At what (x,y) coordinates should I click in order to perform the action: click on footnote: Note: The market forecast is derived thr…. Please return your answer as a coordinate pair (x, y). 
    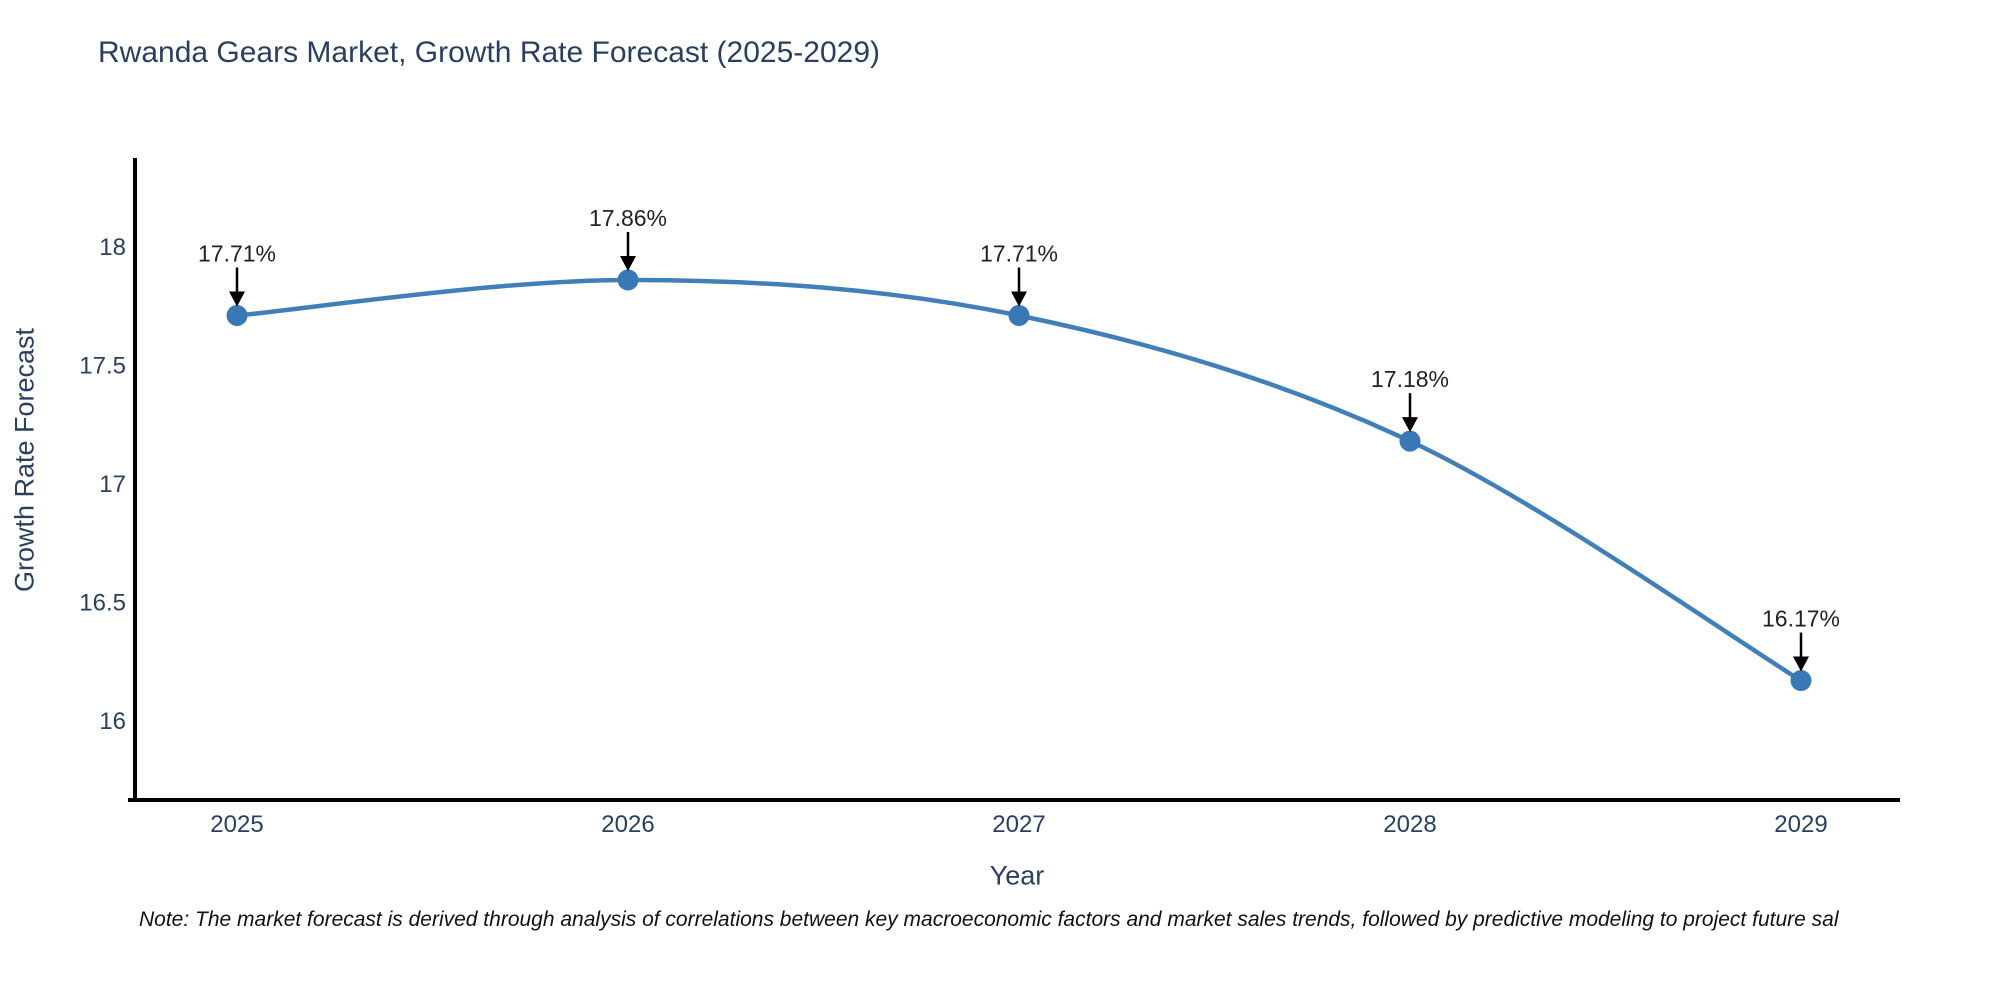
    Looking at the image, I should click on (989, 919).